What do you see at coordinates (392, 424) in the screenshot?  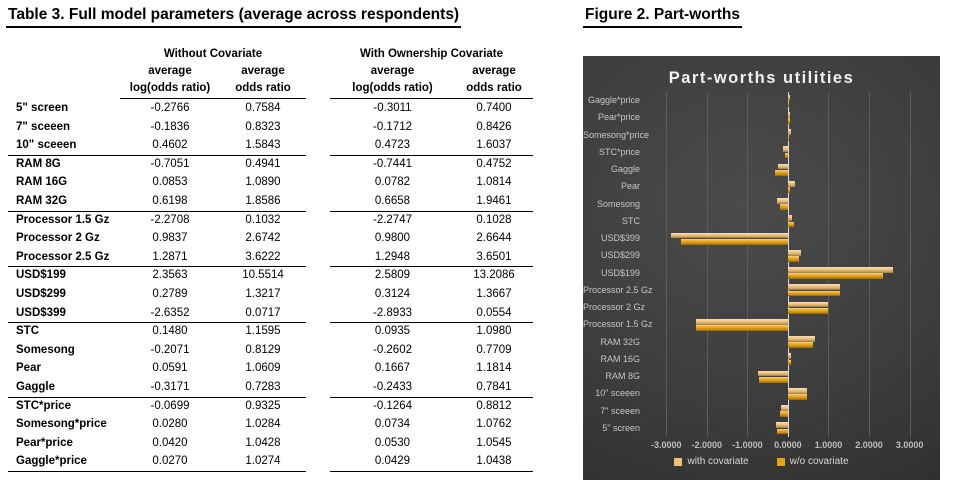 I see `value-w-log: 0.0734` at bounding box center [392, 424].